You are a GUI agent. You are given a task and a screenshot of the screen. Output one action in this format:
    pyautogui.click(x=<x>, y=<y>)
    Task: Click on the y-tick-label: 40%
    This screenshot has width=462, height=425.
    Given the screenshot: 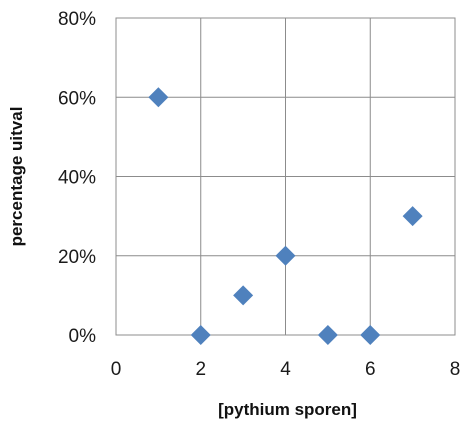 What is the action you would take?
    pyautogui.click(x=77, y=178)
    